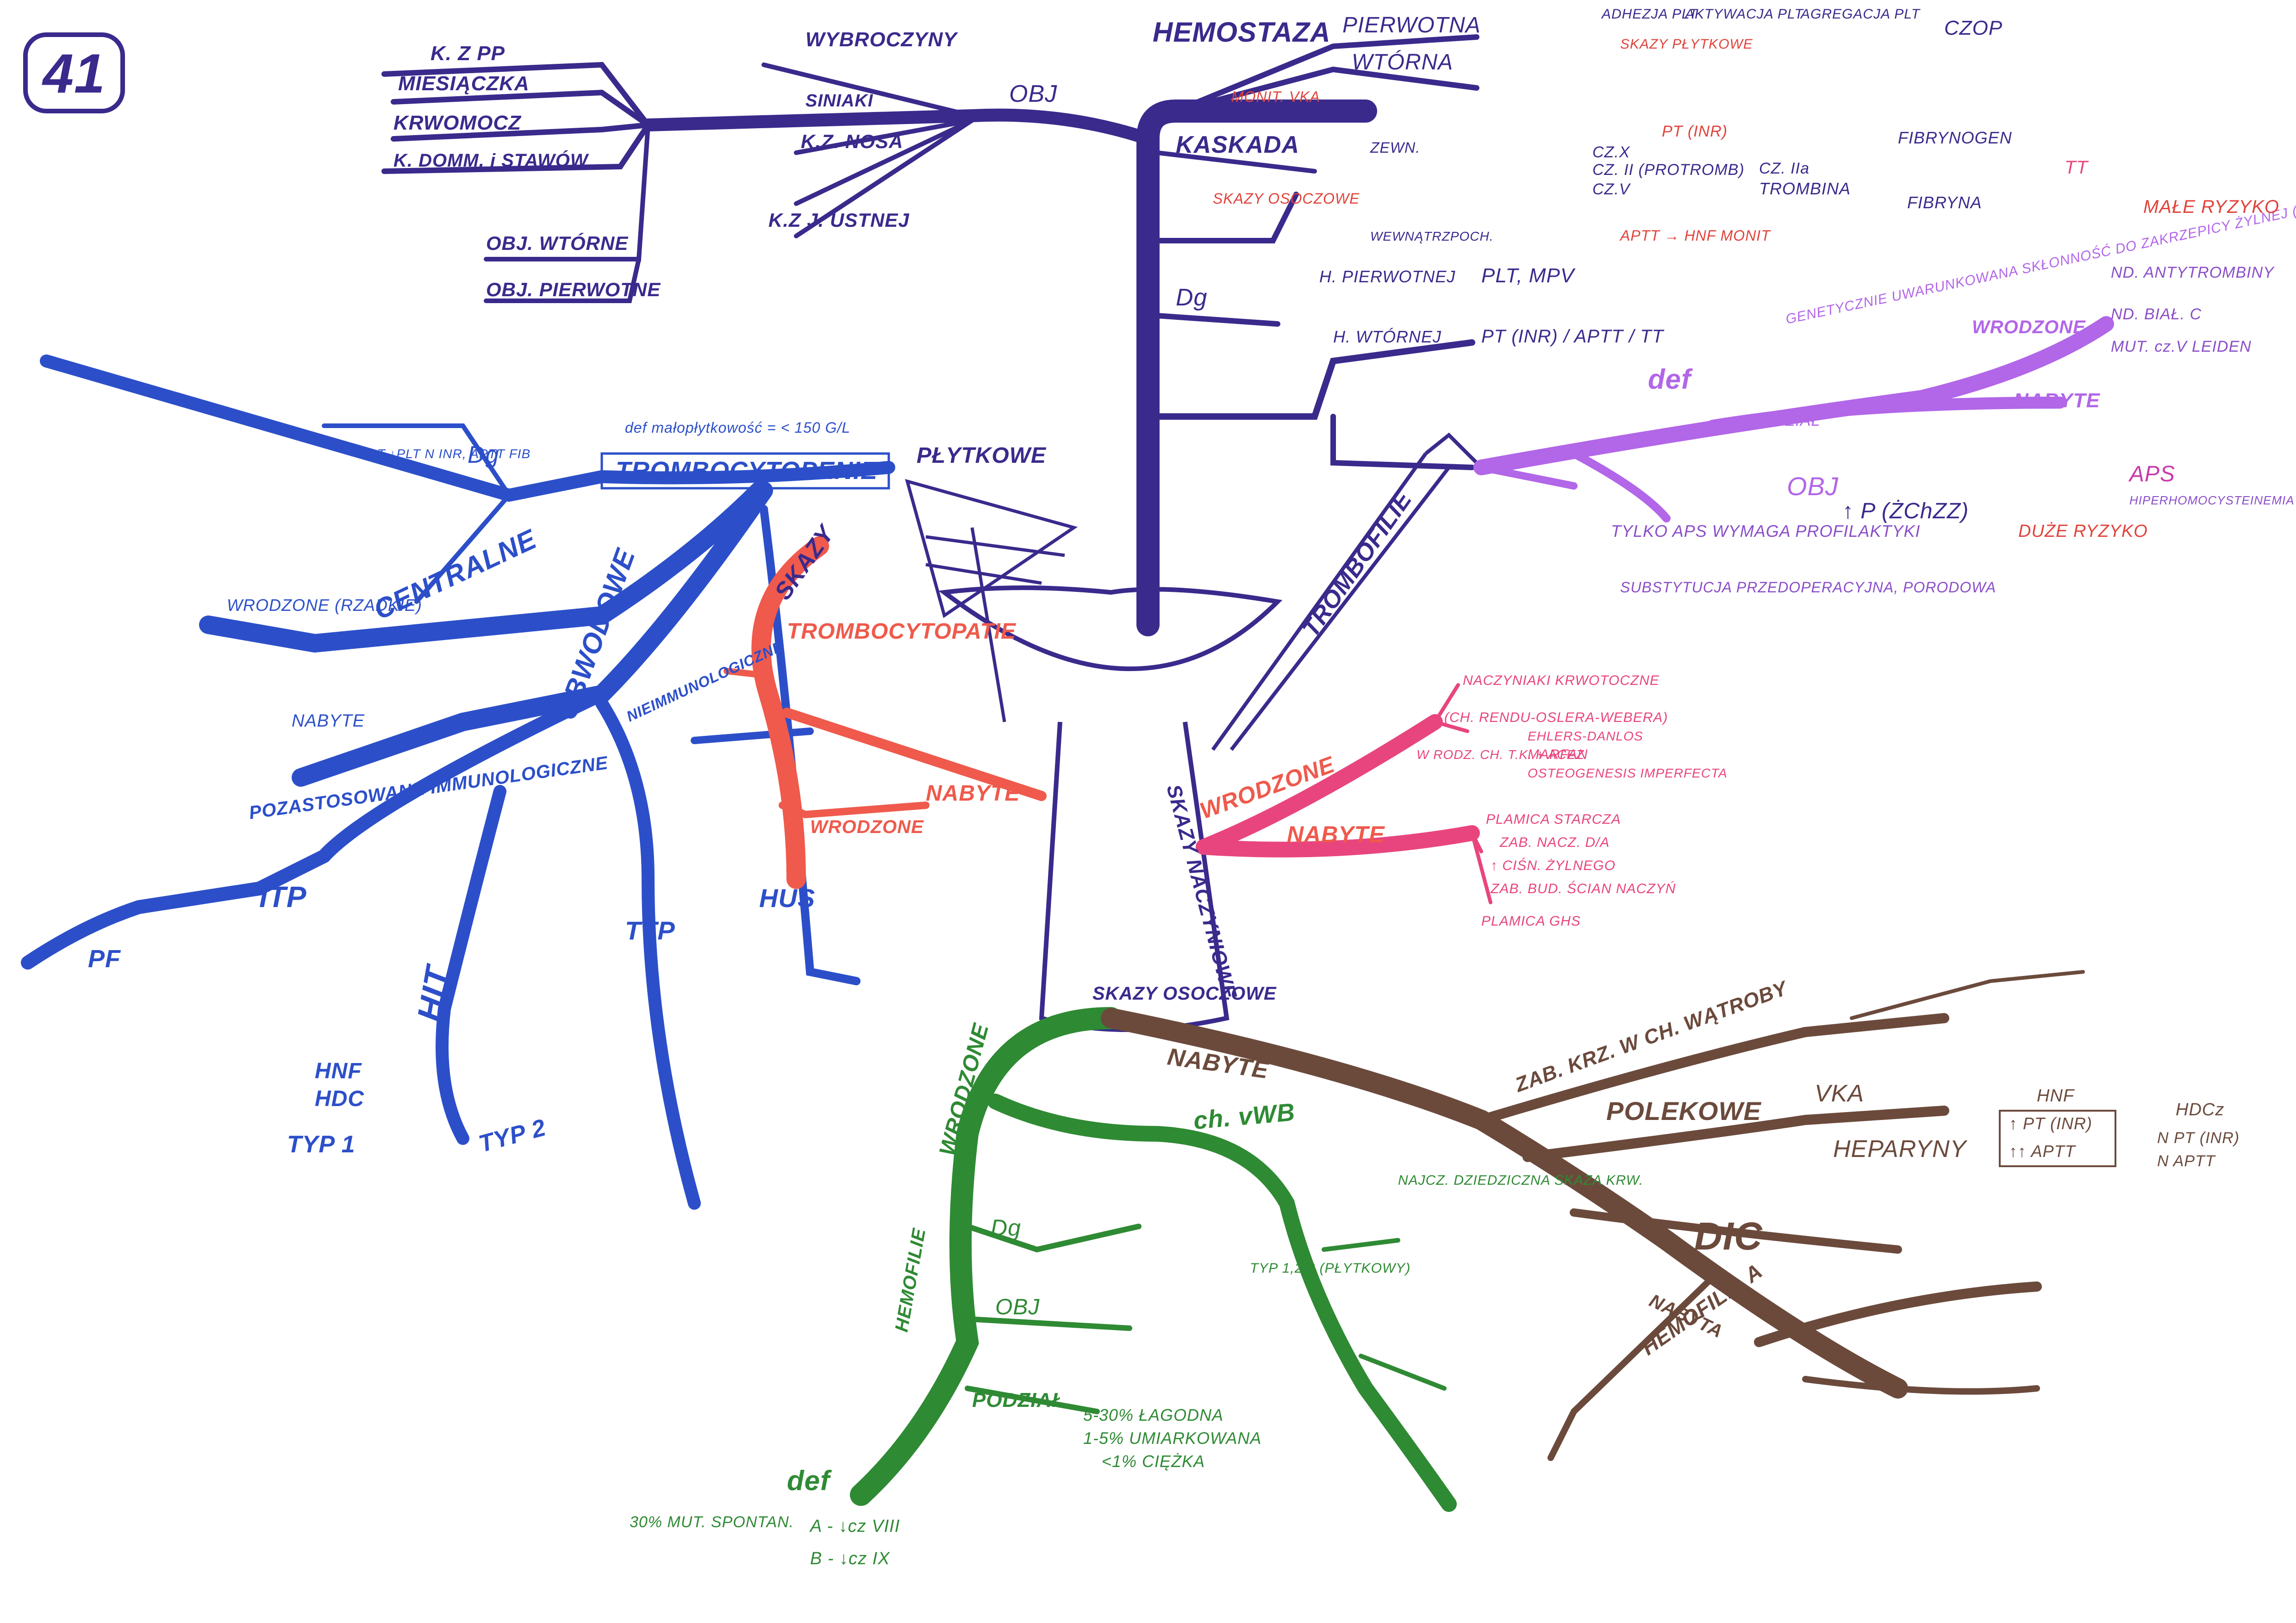 This screenshot has height=1623, width=2296. I want to click on ttp-label: TTP, so click(650, 930).